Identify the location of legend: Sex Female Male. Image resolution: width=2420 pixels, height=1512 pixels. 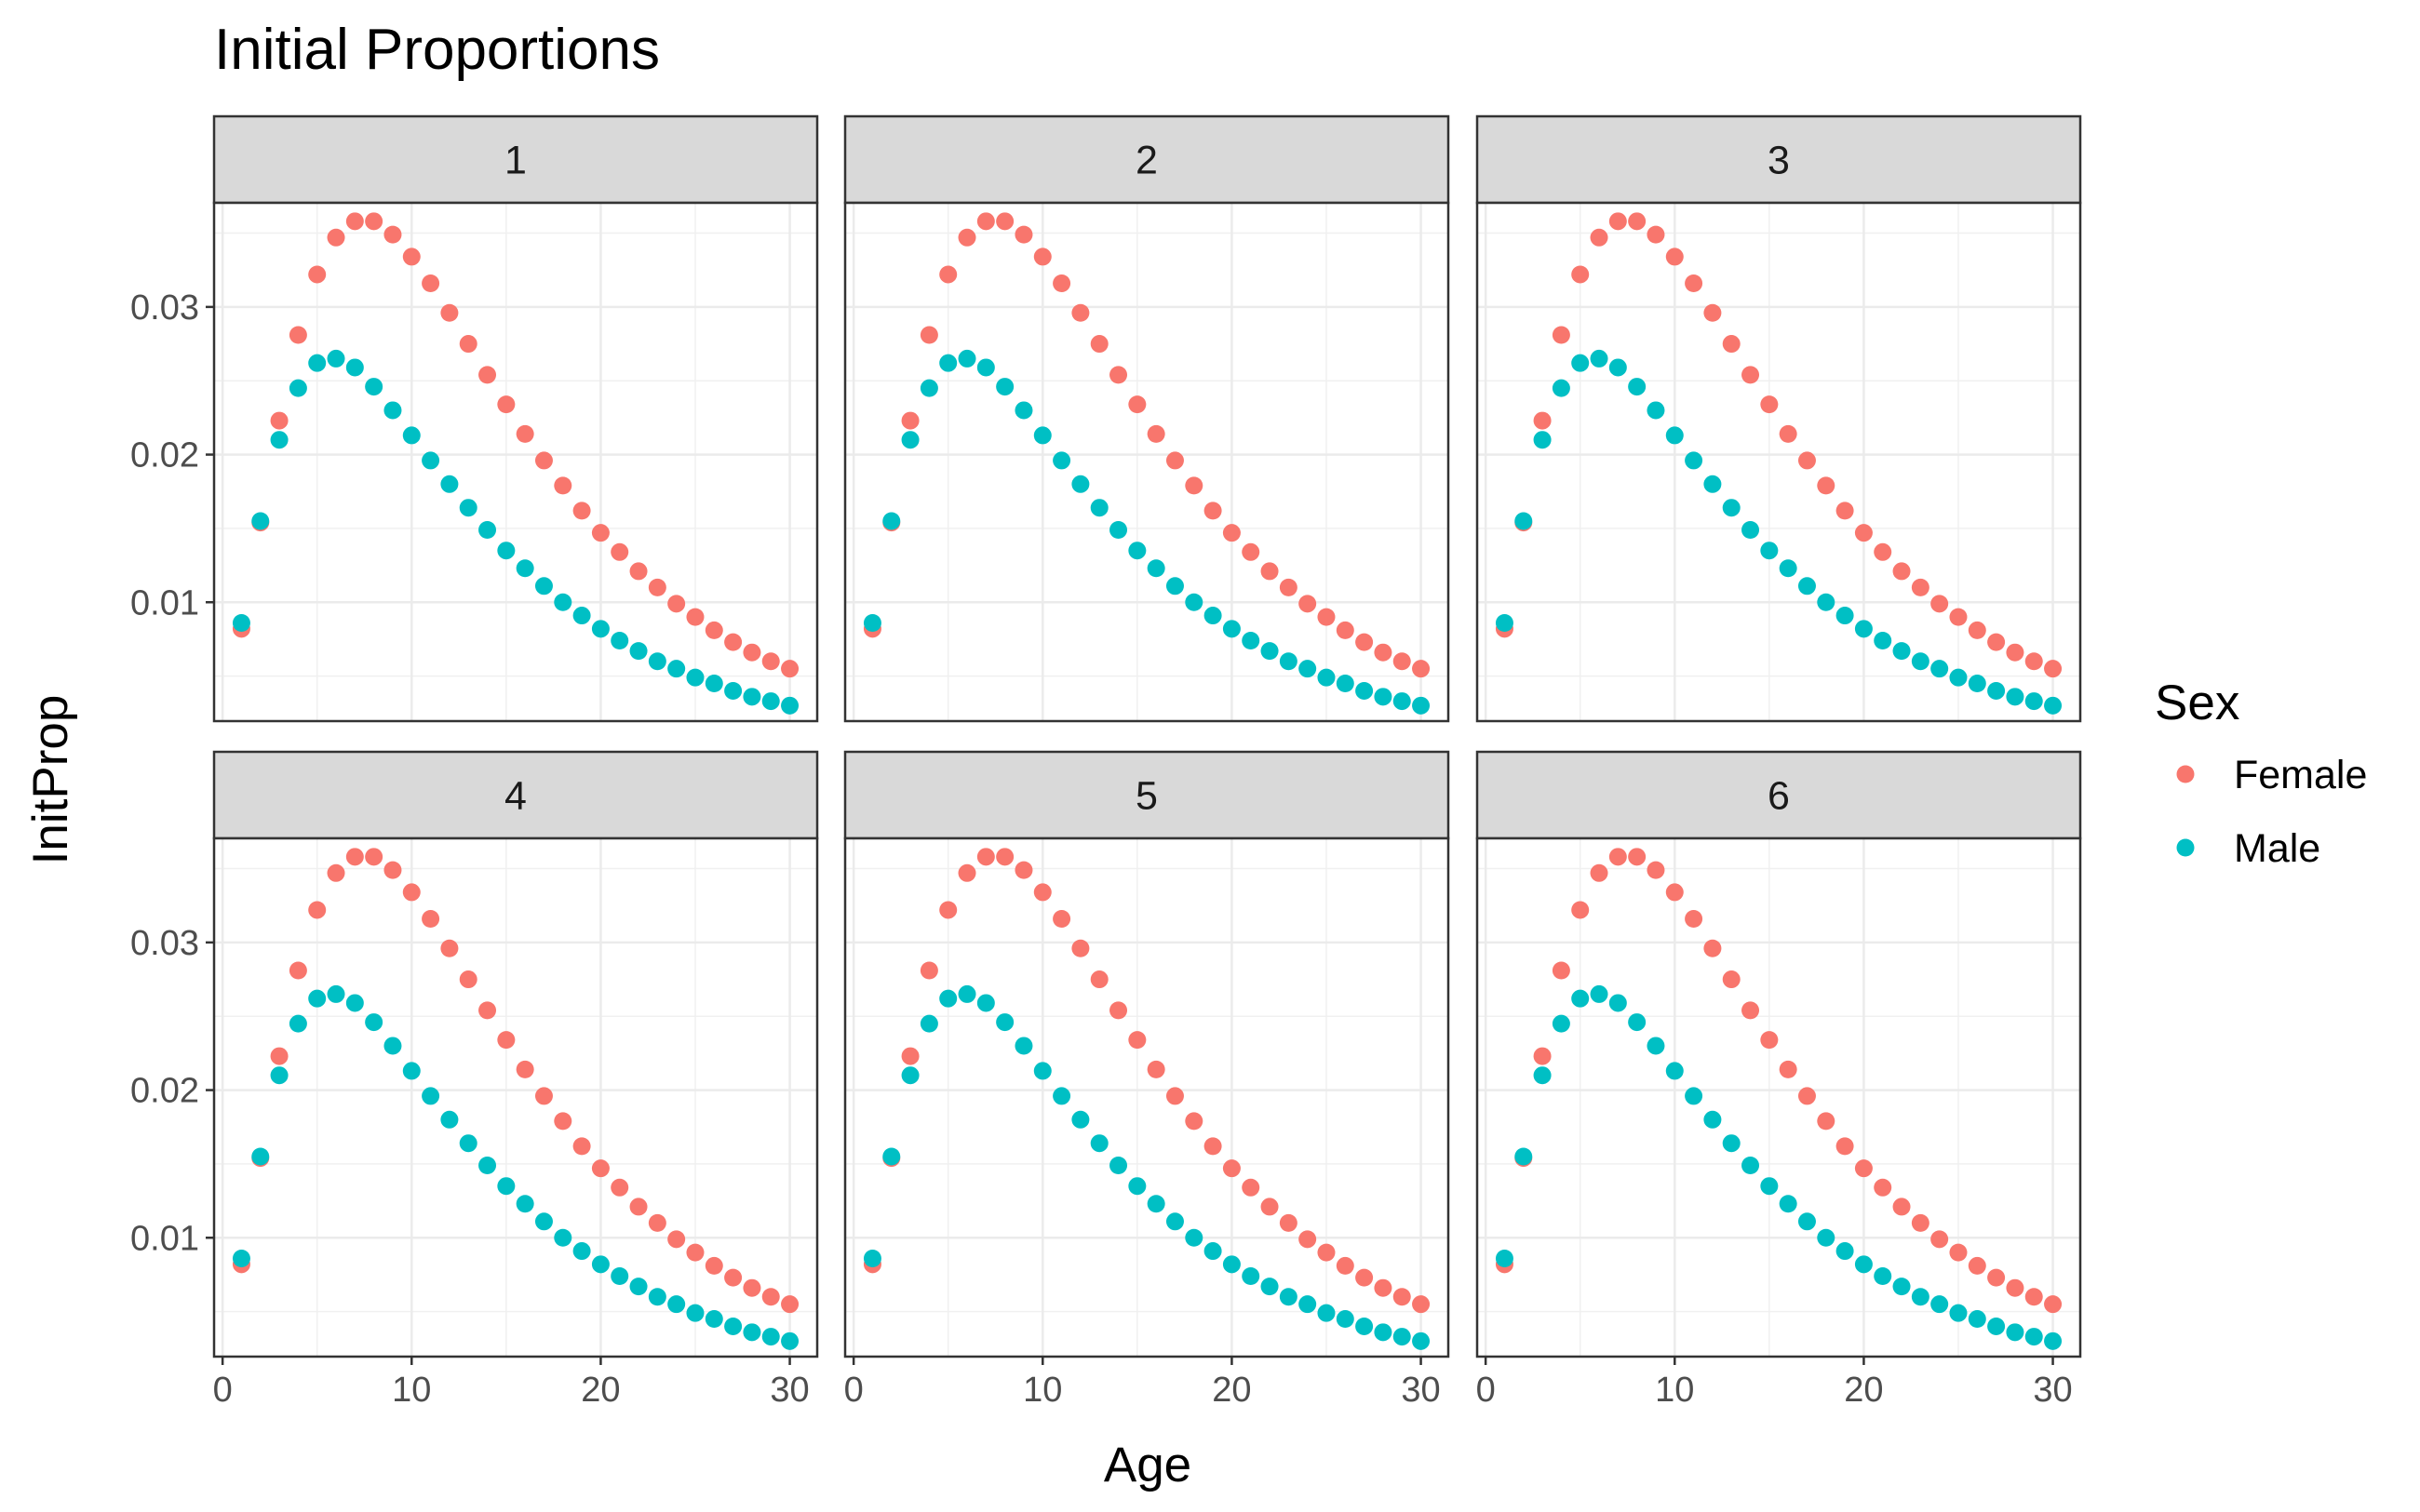
(2261, 773).